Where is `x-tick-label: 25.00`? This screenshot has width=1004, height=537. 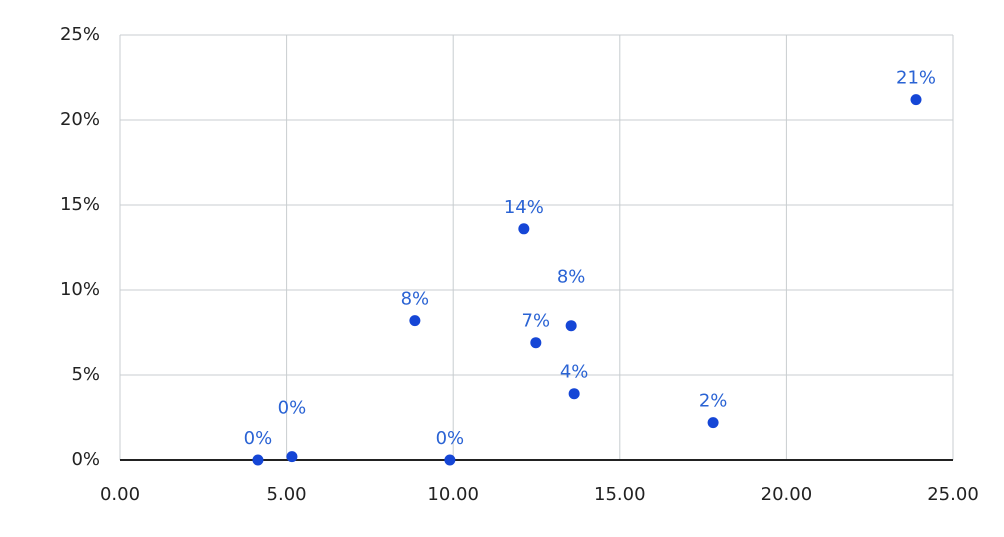 x-tick-label: 25.00 is located at coordinates (953, 494).